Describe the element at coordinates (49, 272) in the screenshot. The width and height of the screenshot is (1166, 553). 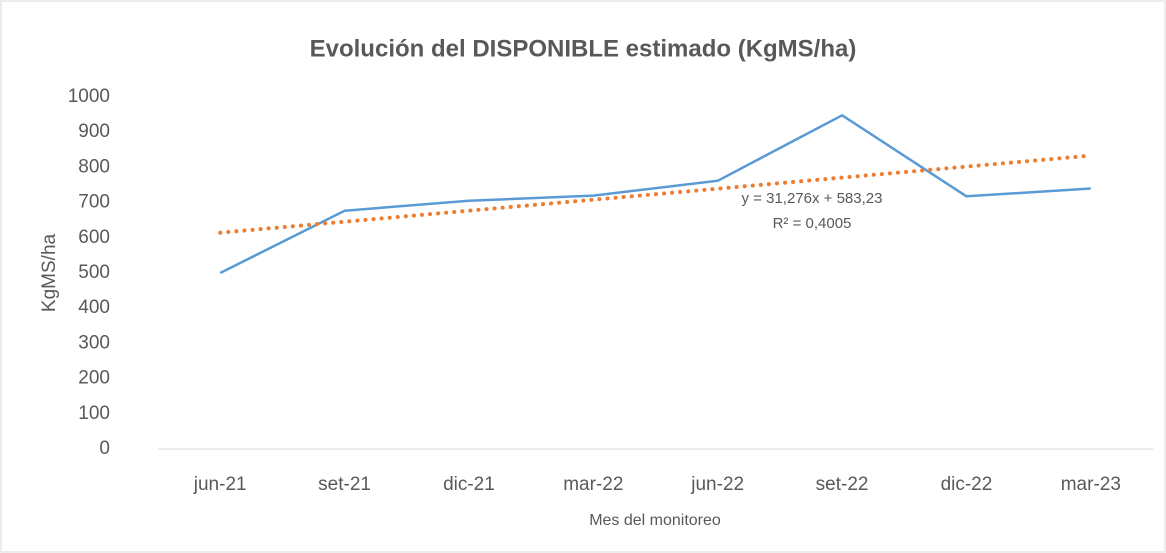
I see `y-axis-label: KgMS/ha` at that location.